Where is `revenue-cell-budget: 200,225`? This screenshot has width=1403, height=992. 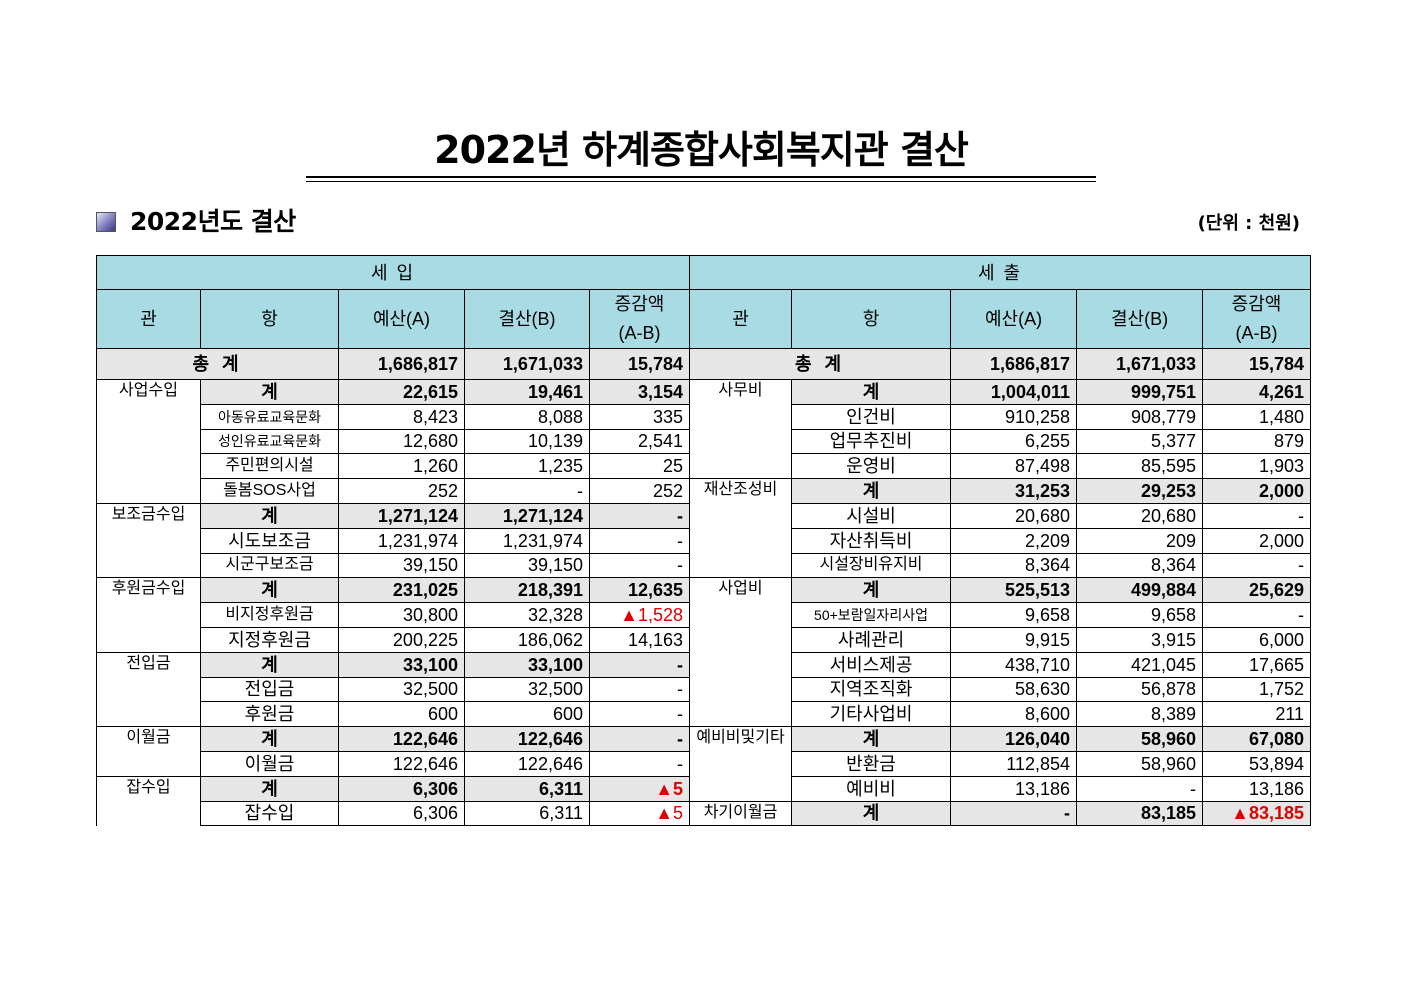 revenue-cell-budget: 200,225 is located at coordinates (401, 639).